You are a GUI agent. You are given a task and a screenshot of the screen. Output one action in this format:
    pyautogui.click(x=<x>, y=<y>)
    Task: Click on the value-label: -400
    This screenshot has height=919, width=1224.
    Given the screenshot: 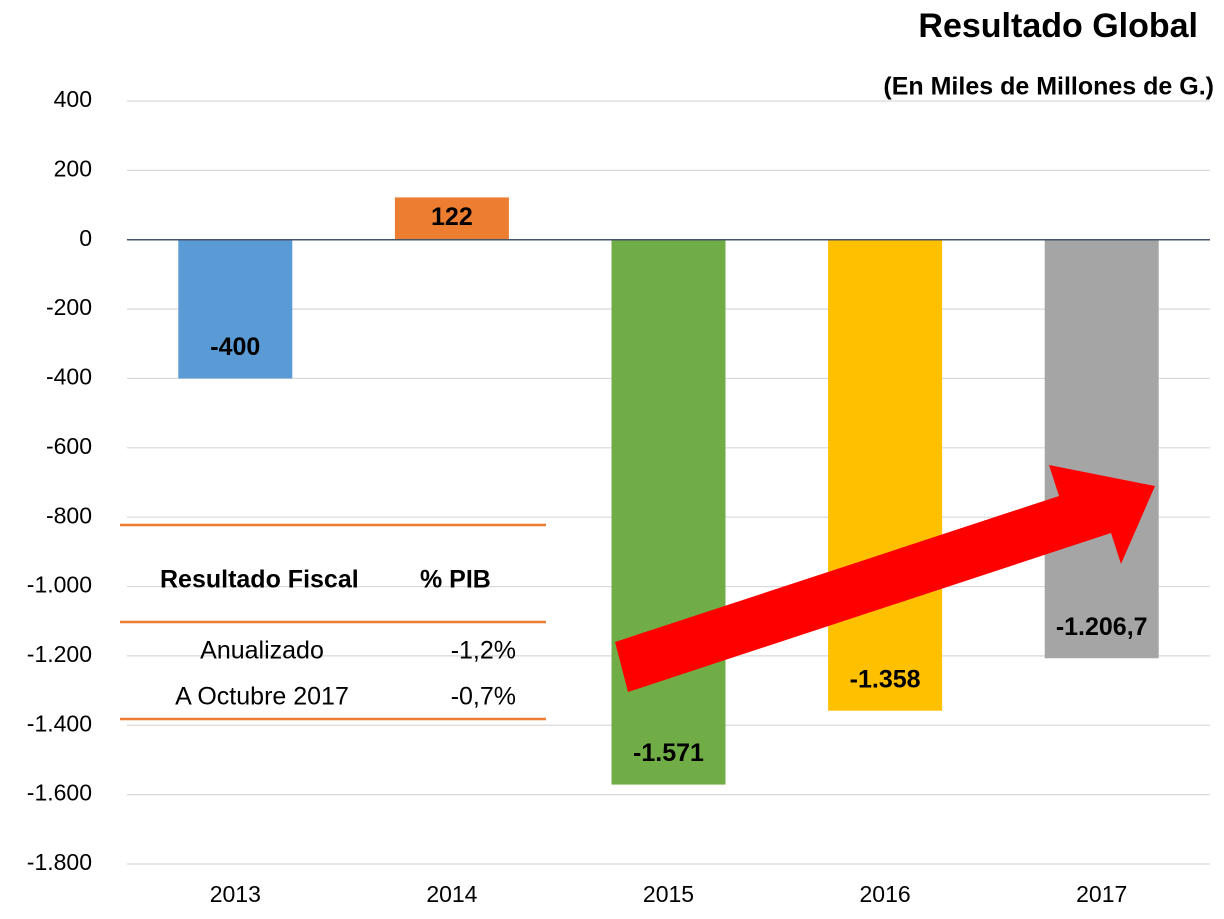 What is the action you would take?
    pyautogui.click(x=235, y=347)
    